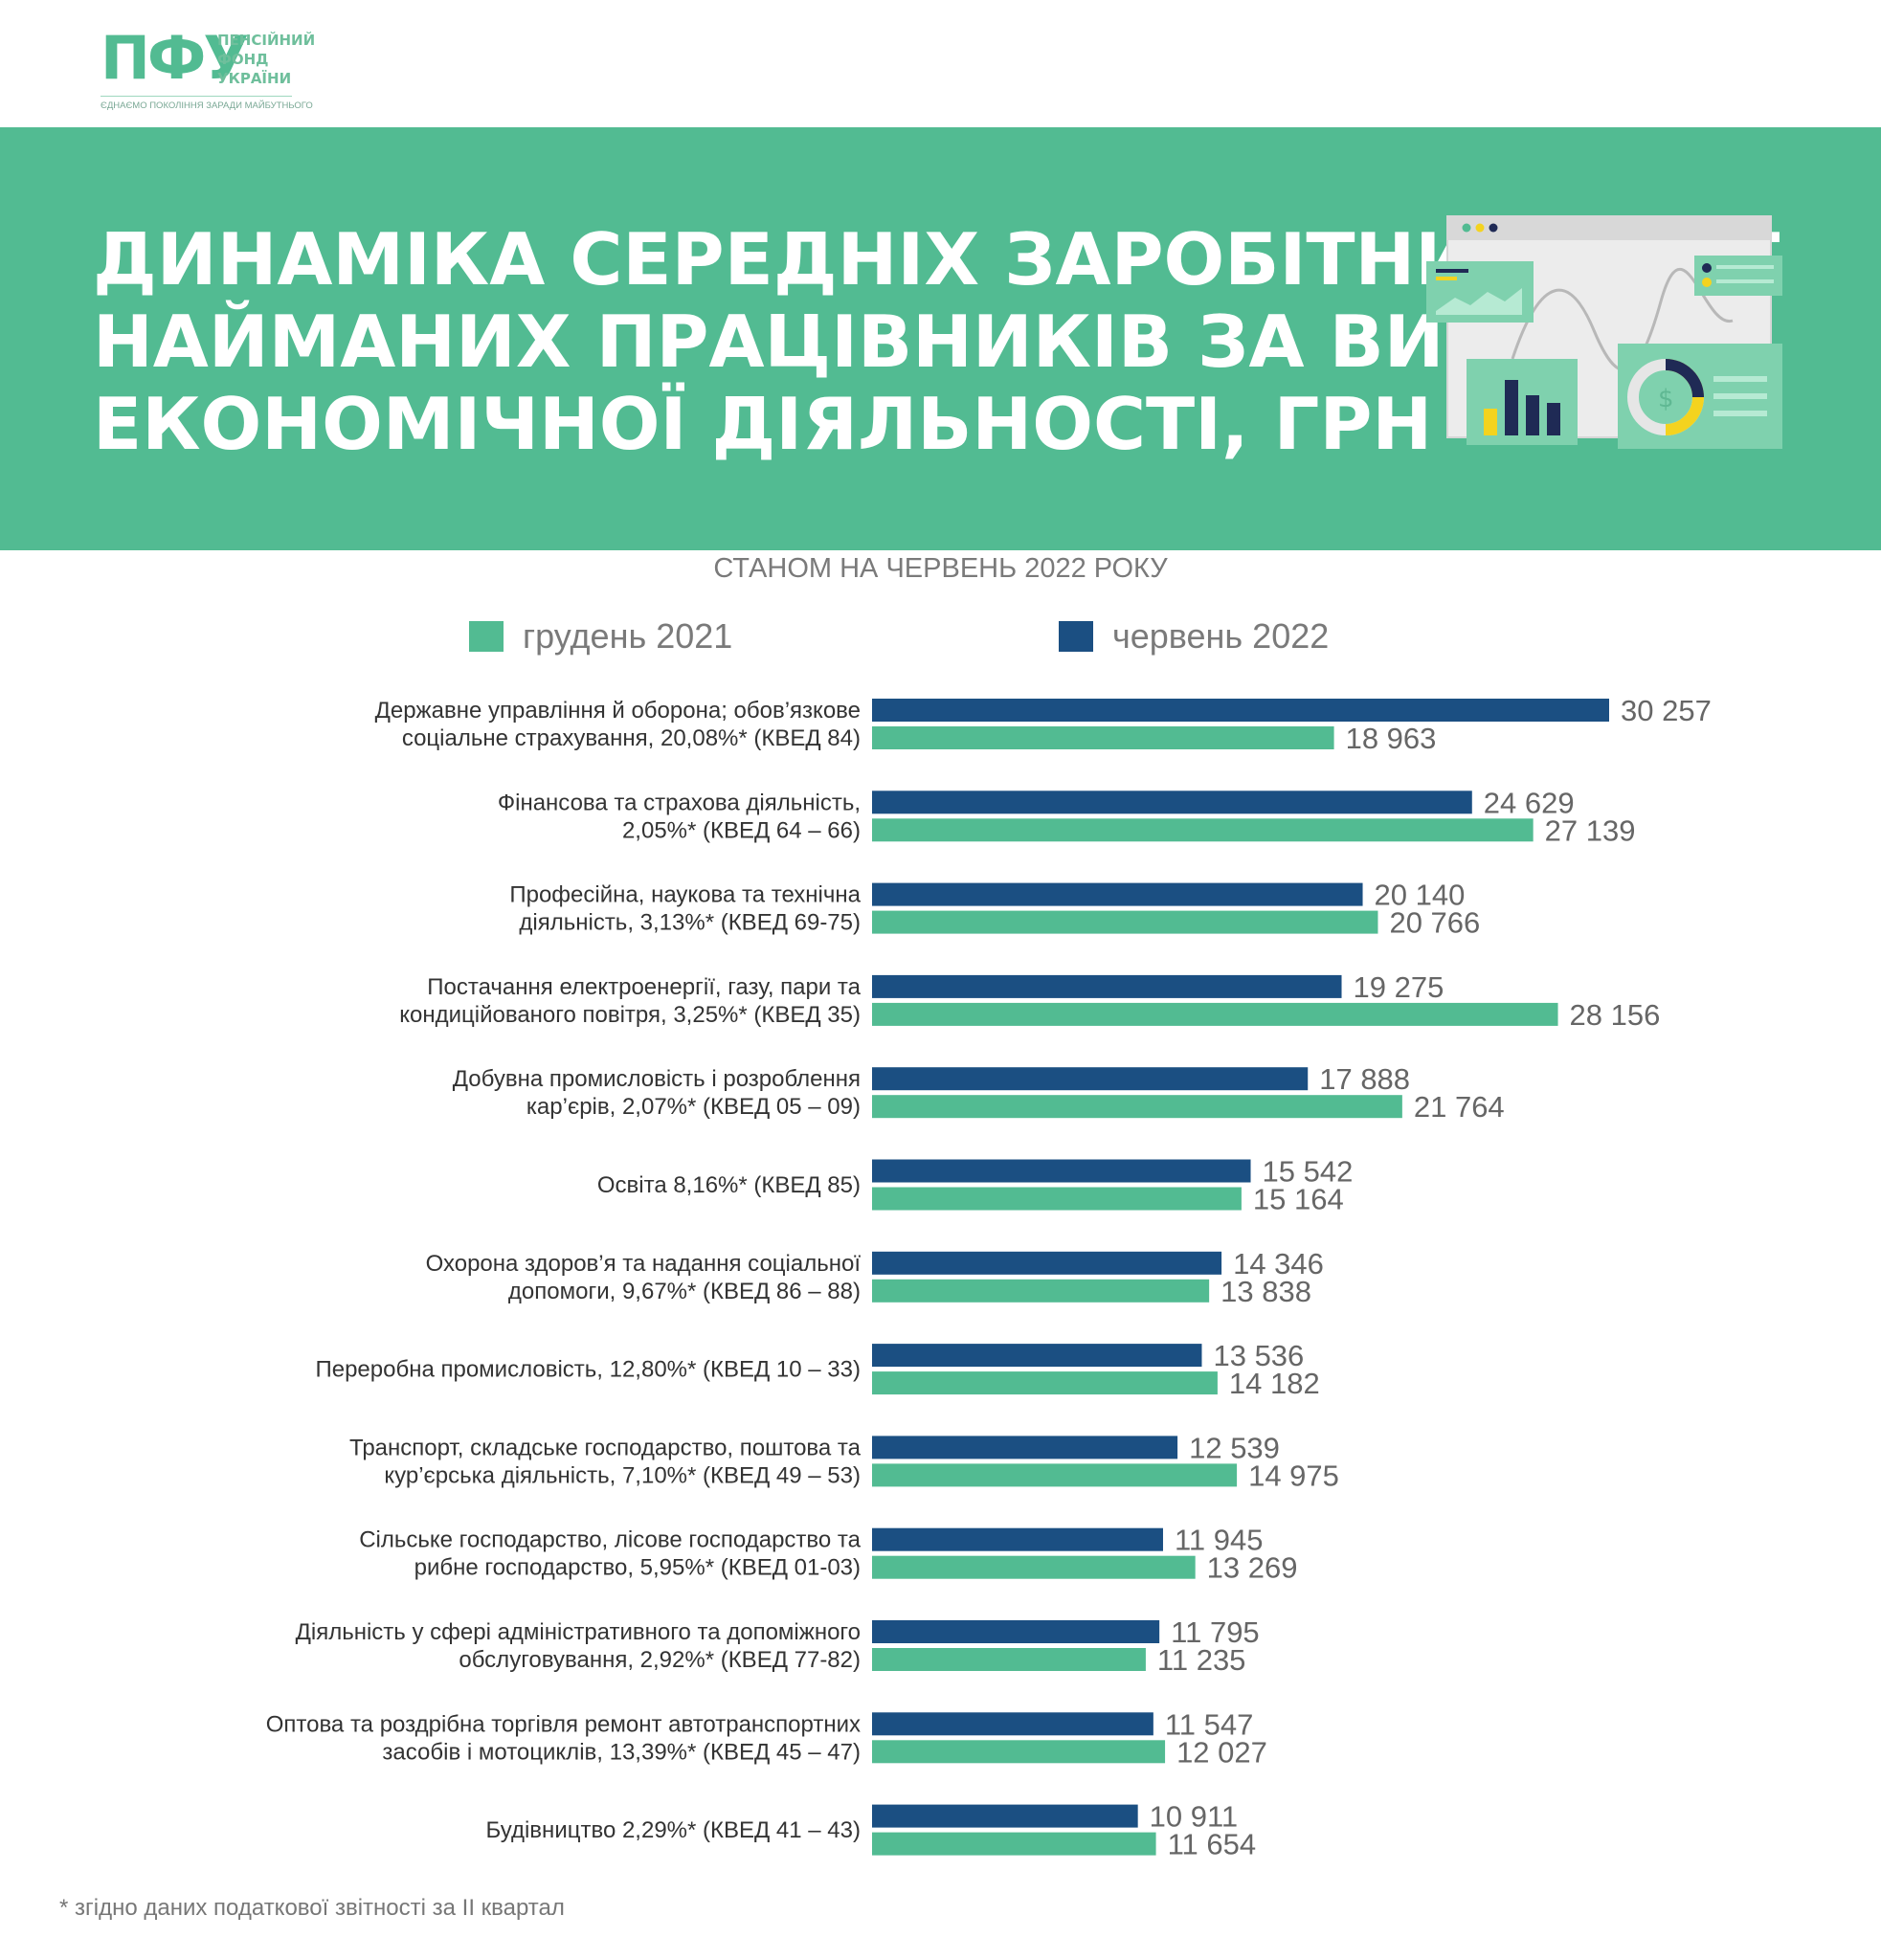 The image size is (1881, 1960). I want to click on category-label: Охорона здоров’я та надання соціальної, so click(644, 1264).